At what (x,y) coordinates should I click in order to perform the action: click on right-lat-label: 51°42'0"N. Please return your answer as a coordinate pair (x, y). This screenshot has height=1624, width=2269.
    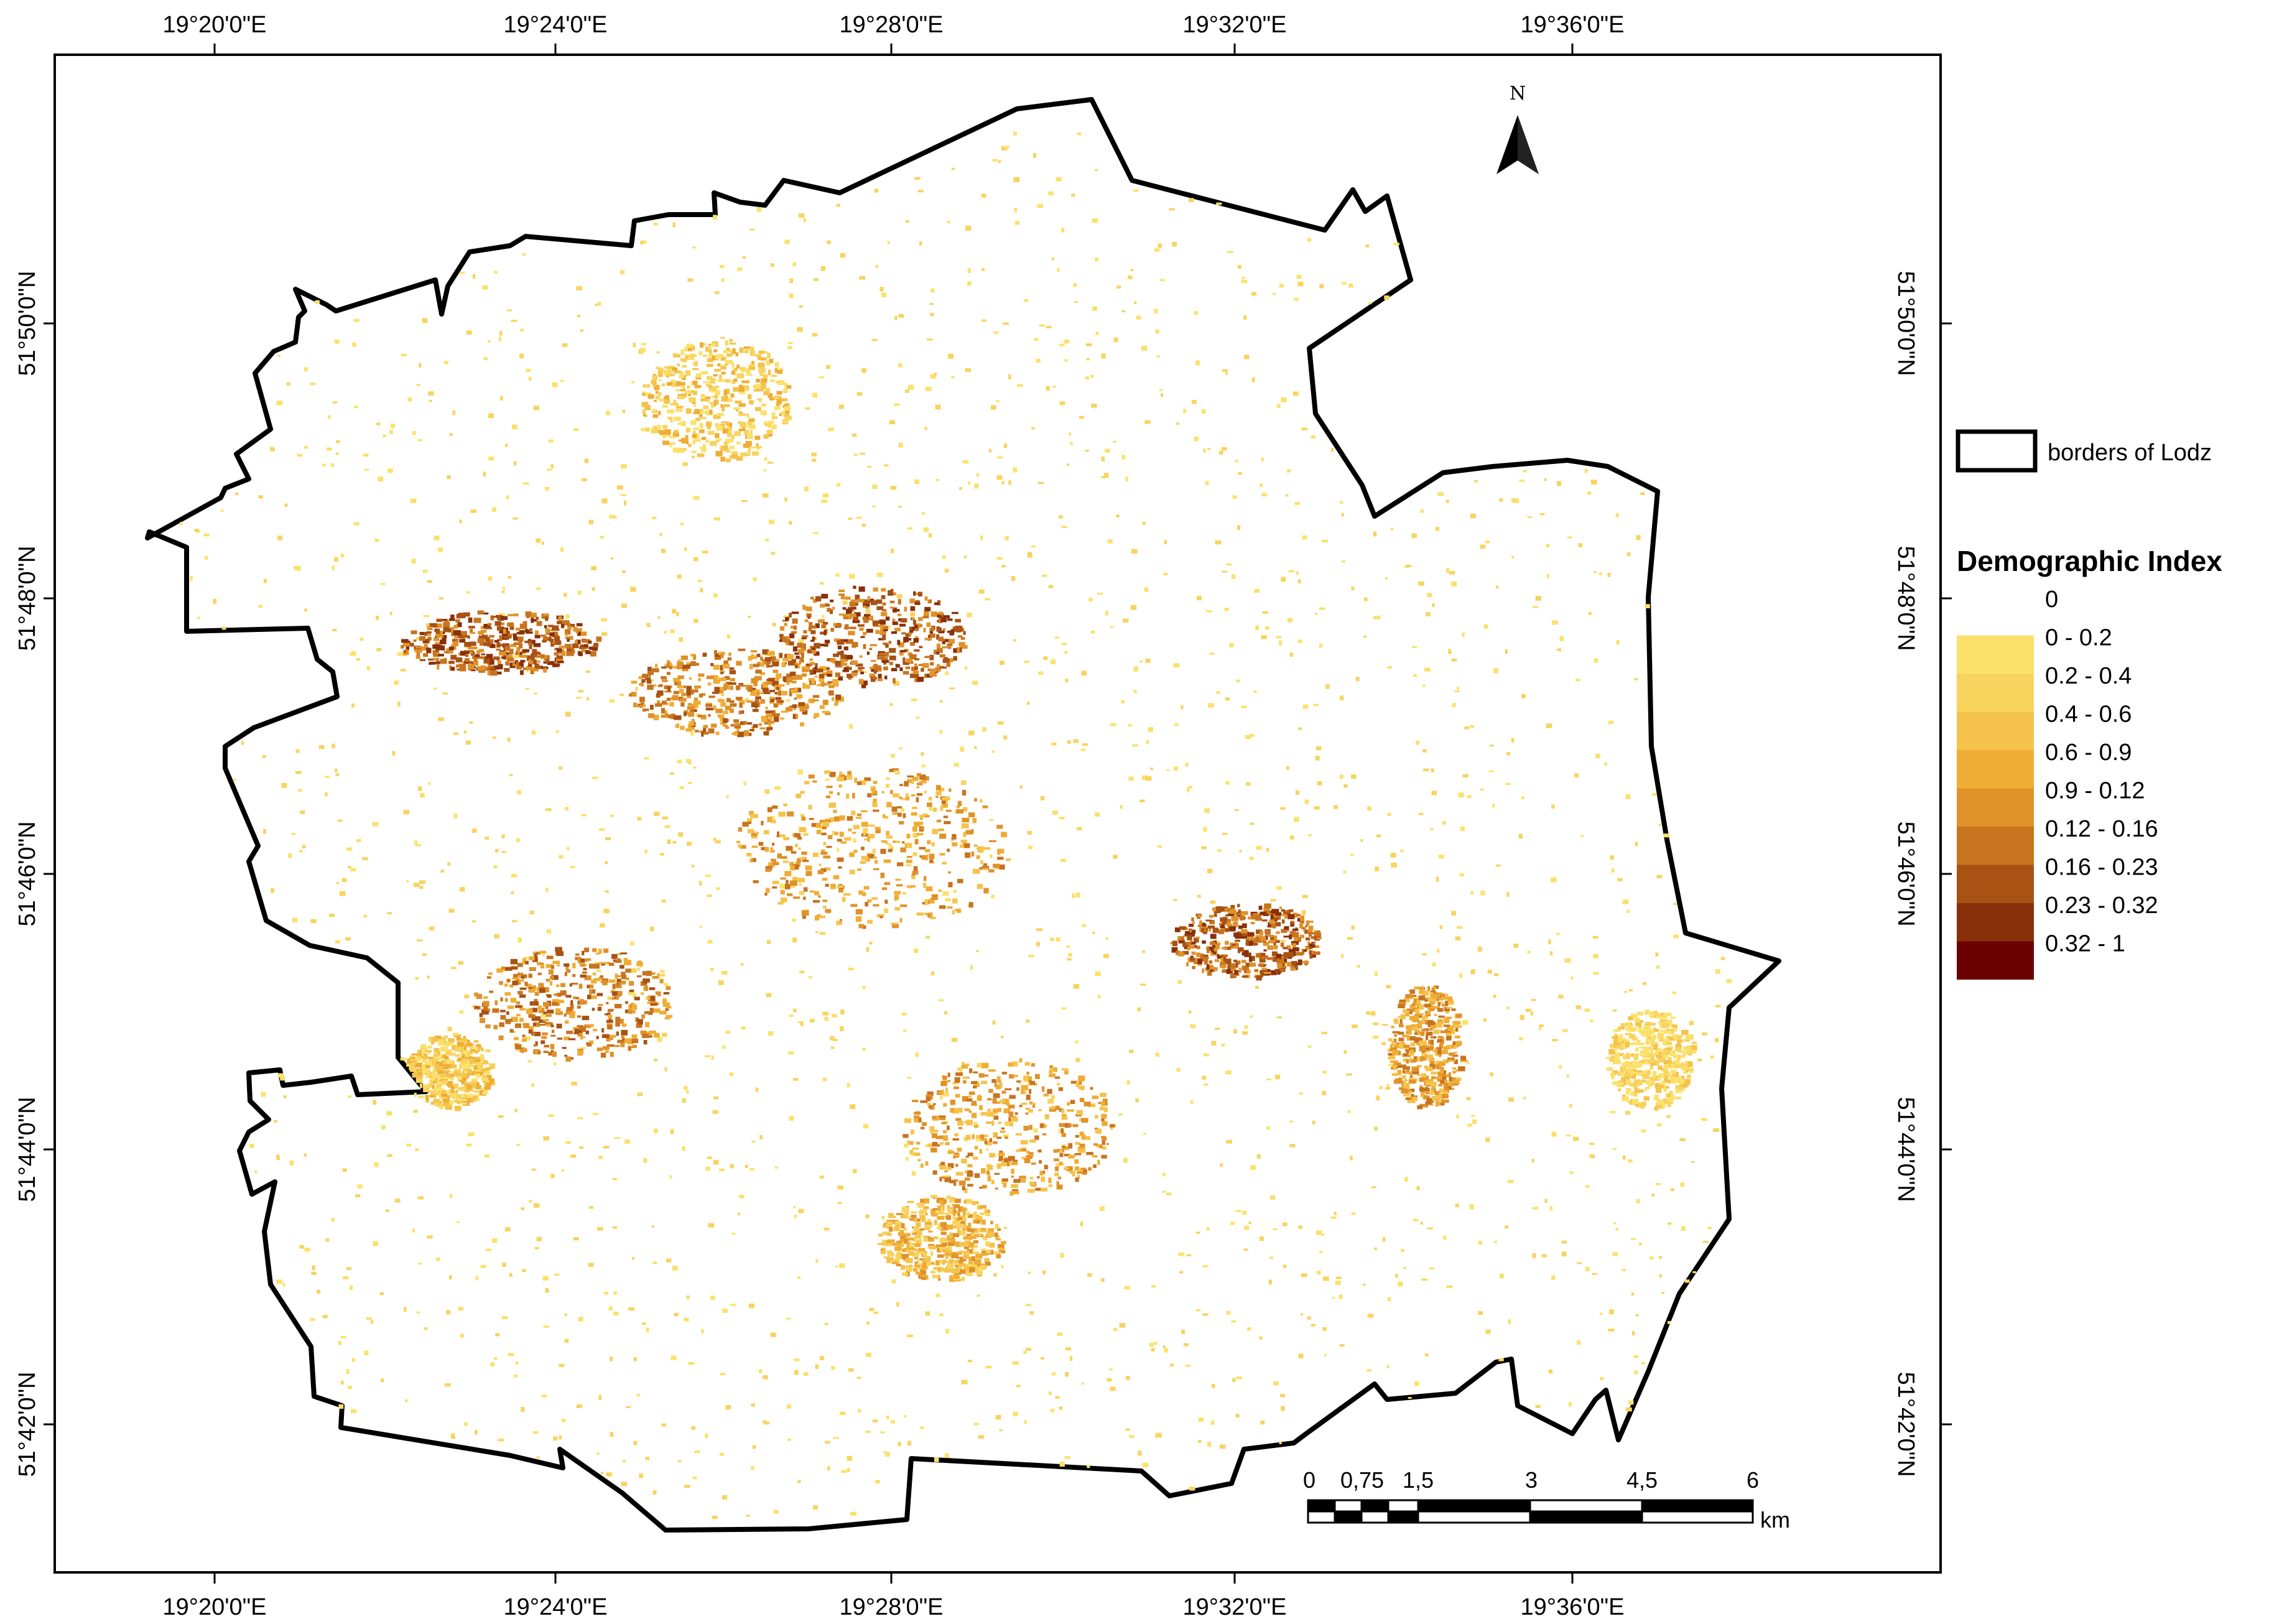
    Looking at the image, I should click on (1906, 1424).